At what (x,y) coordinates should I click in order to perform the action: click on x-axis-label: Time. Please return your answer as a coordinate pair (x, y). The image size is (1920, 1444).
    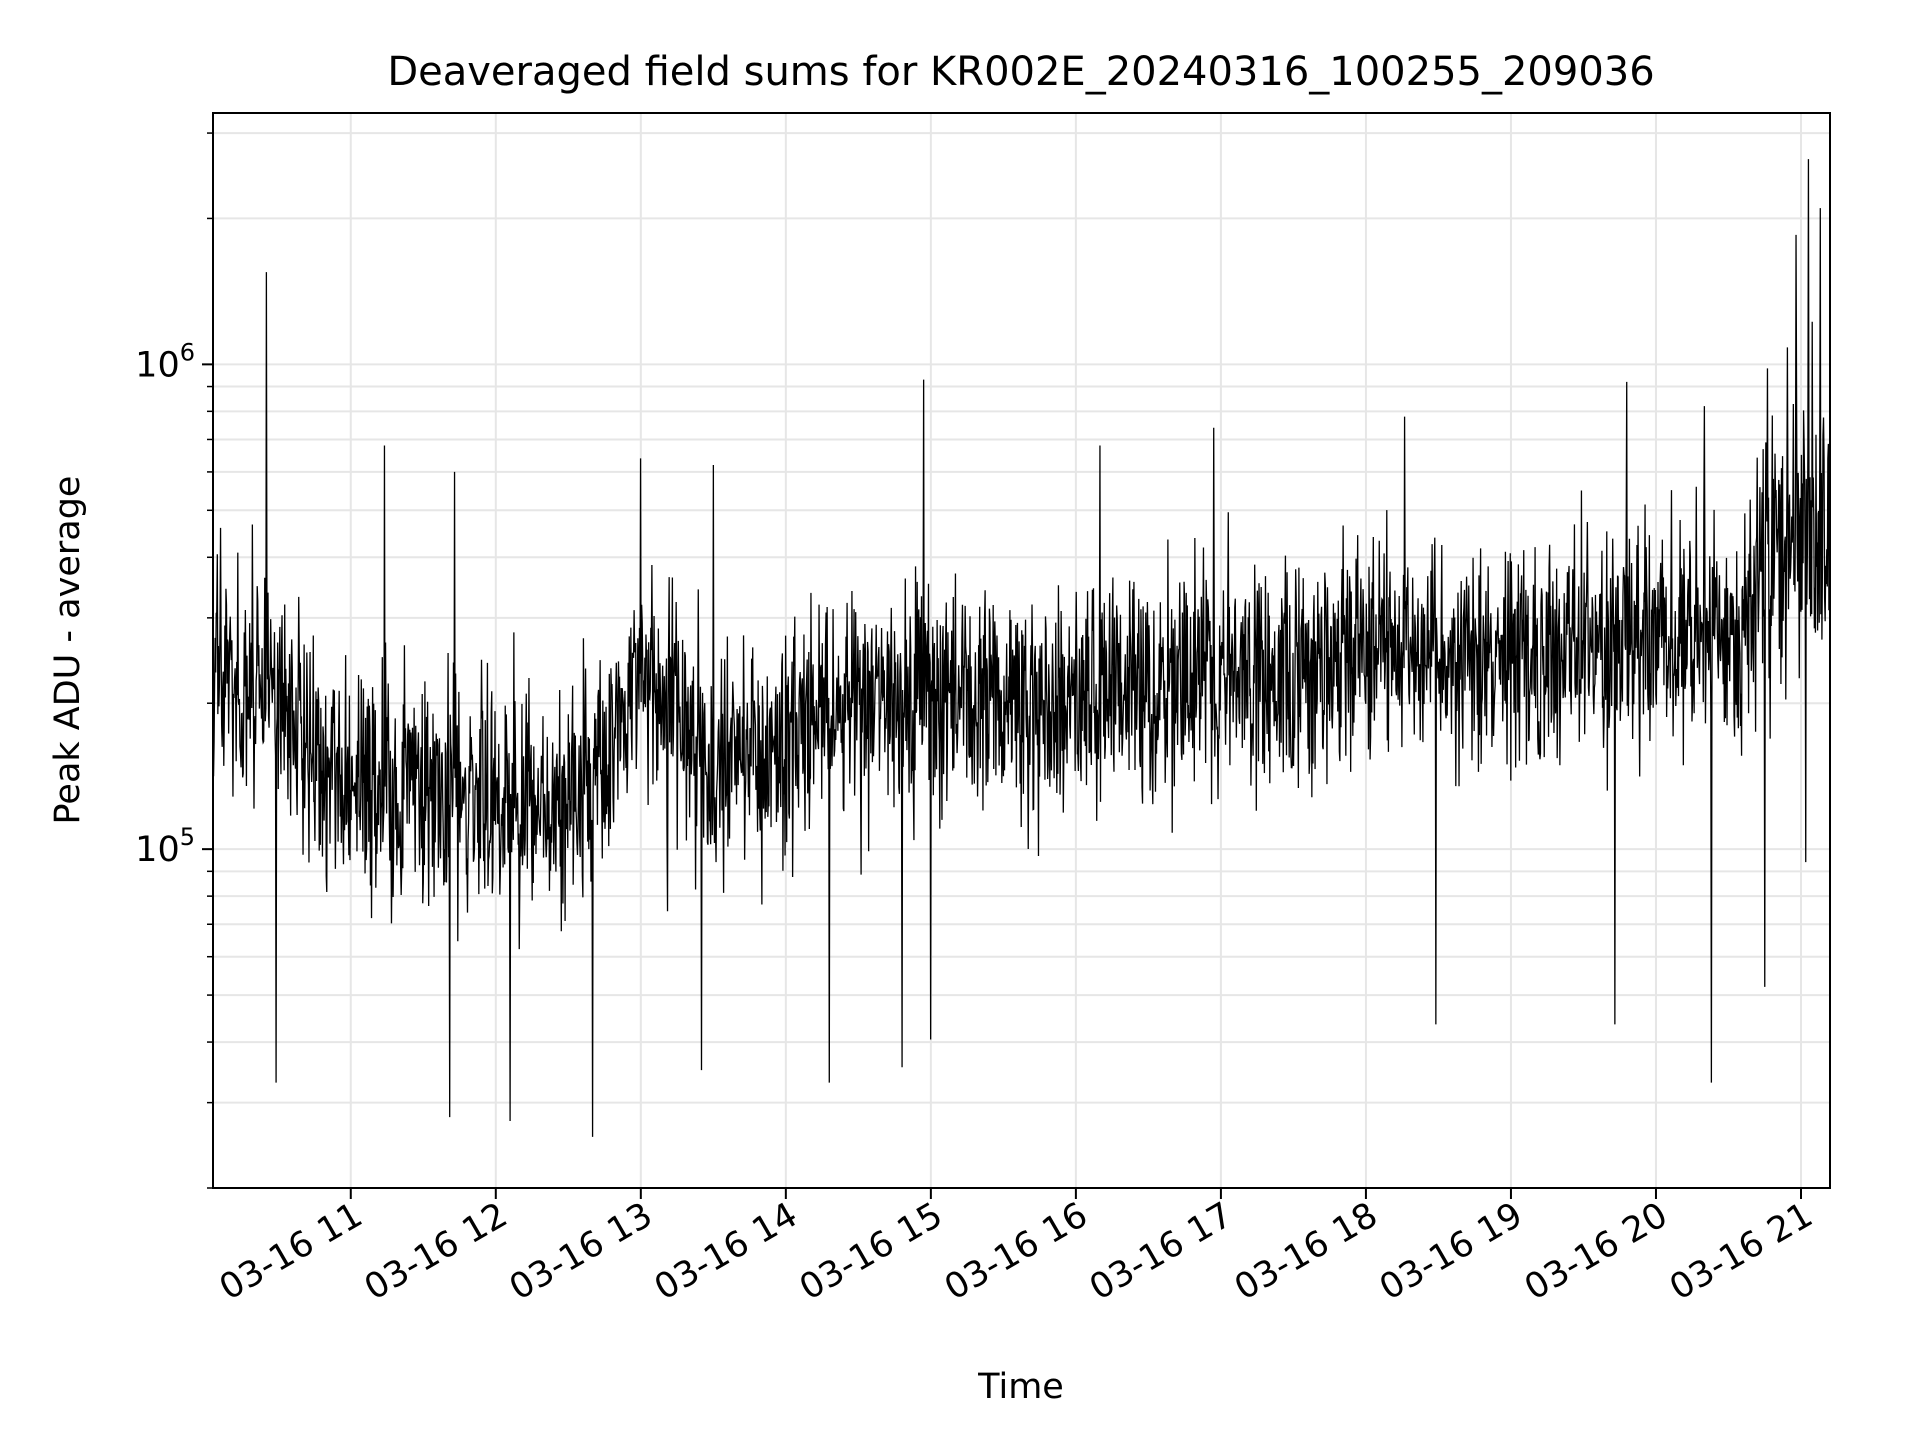
    Looking at the image, I should click on (1020, 1387).